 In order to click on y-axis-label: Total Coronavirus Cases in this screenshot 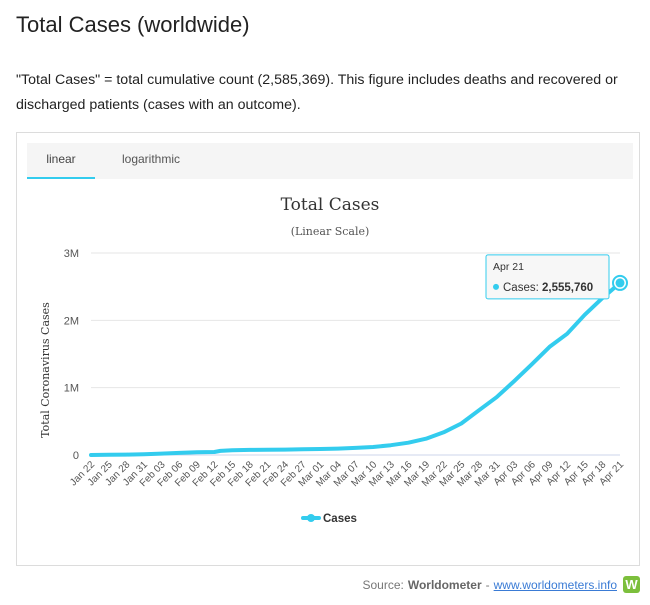, I will do `click(45, 370)`.